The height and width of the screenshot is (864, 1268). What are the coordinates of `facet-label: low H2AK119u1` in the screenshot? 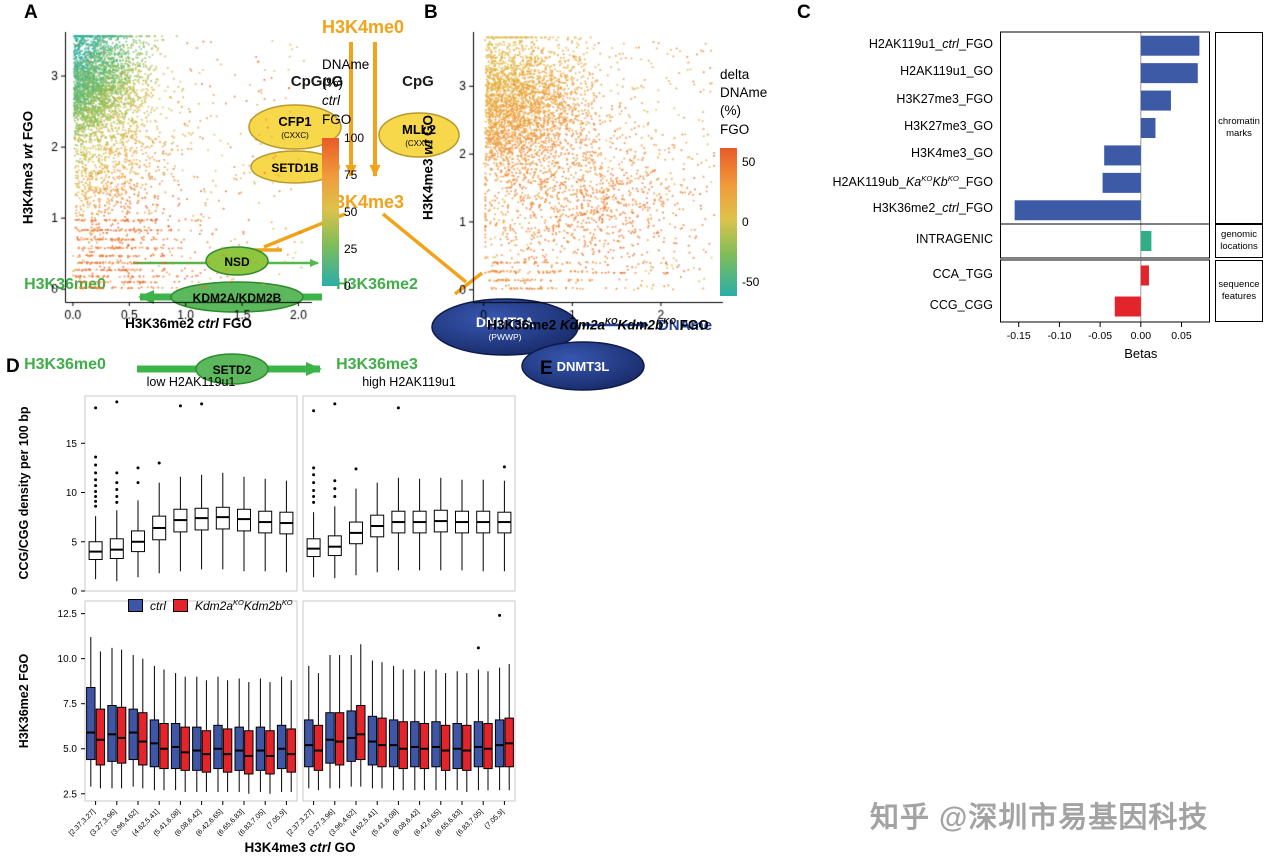 It's located at (191, 382).